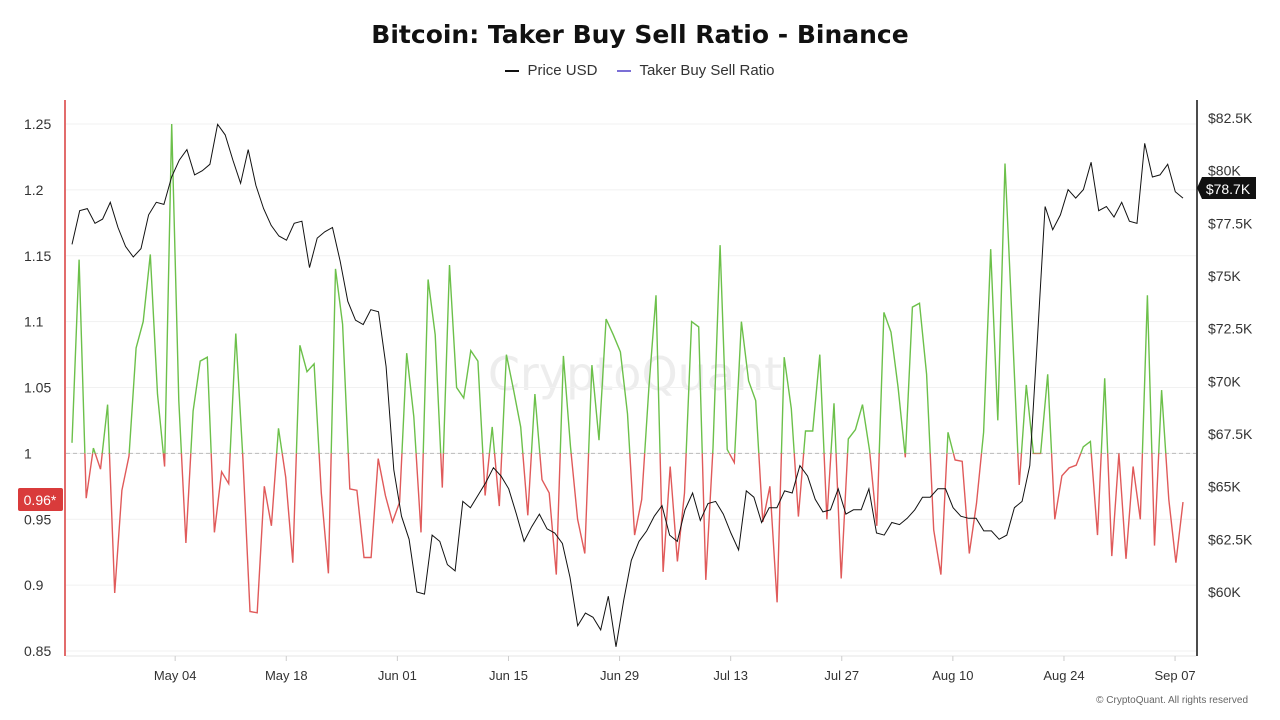 This screenshot has width=1280, height=720. Describe the element at coordinates (619, 675) in the screenshot. I see `x-tick-label: Jun 29` at that location.